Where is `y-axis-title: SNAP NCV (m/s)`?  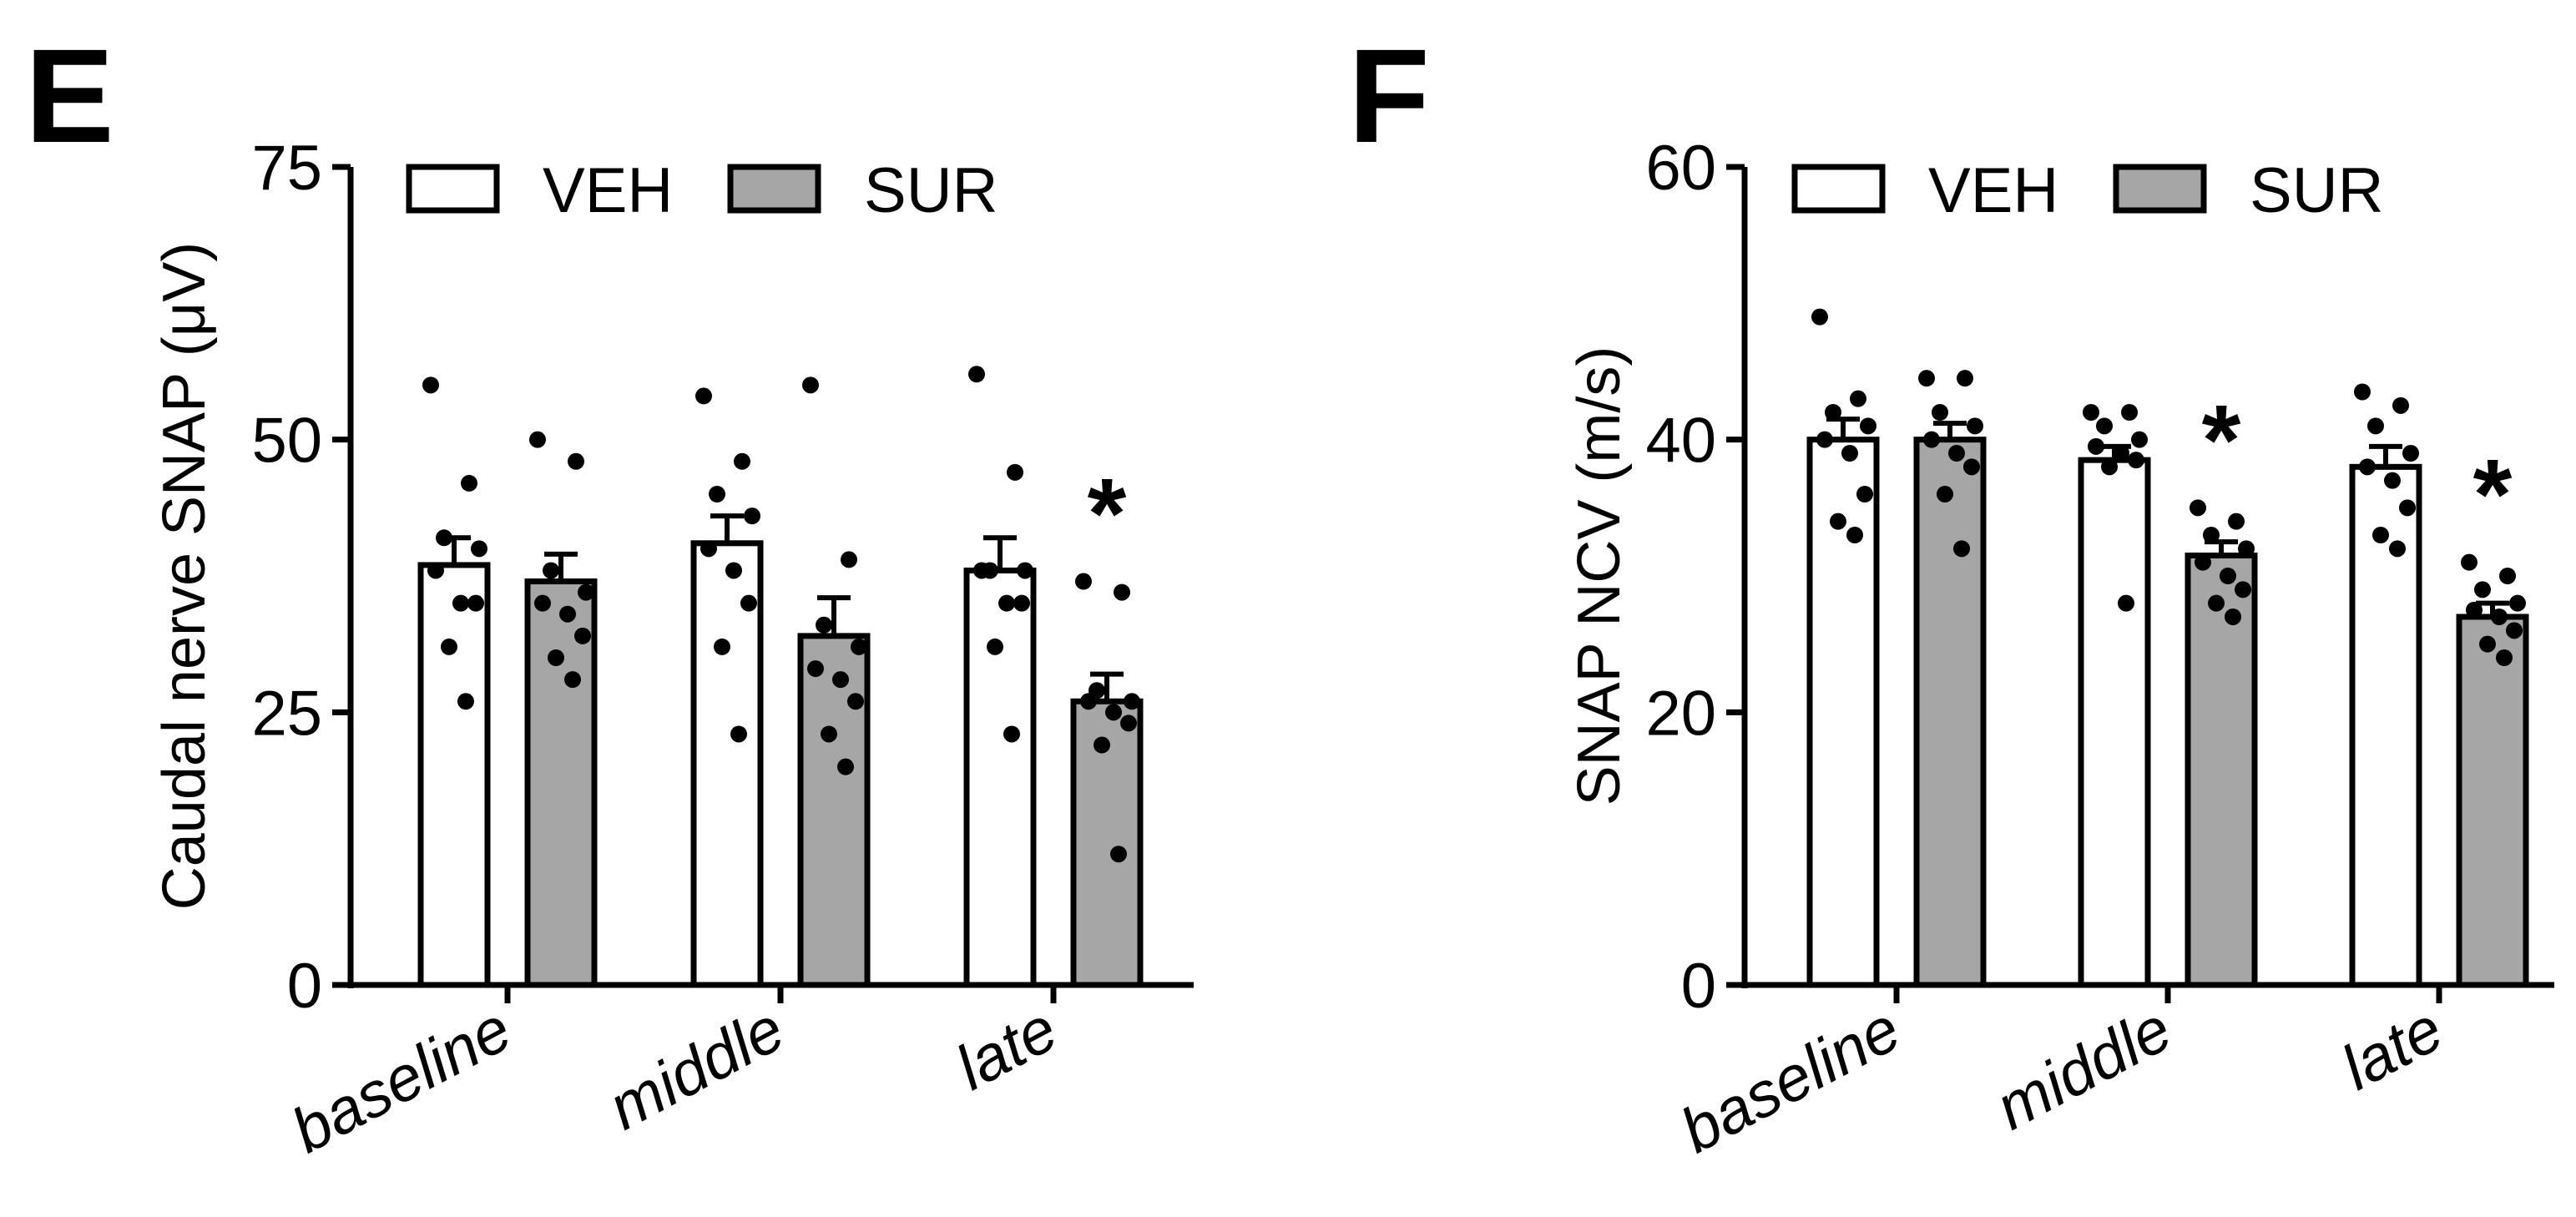 y-axis-title: SNAP NCV (m/s) is located at coordinates (1599, 576).